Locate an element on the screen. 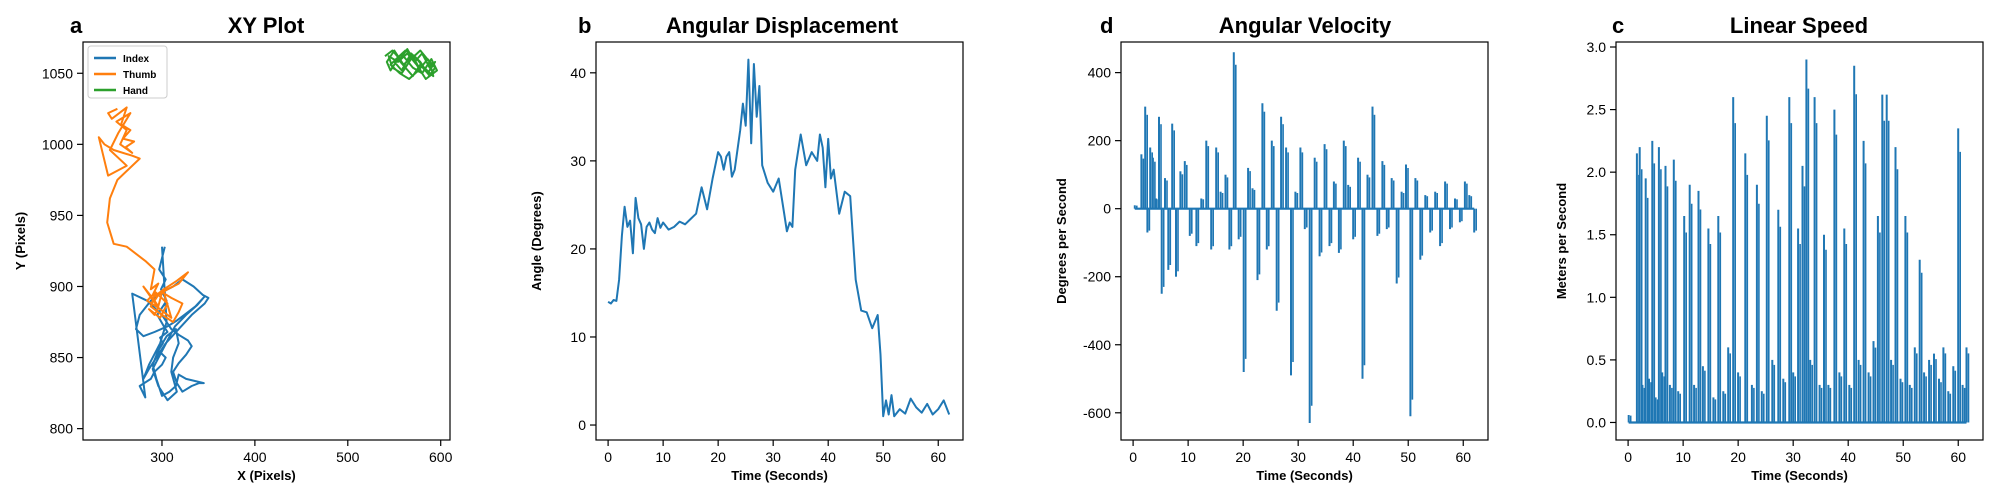 The image size is (2000, 500). y-tick-label: 0.0 is located at coordinates (1597, 422).